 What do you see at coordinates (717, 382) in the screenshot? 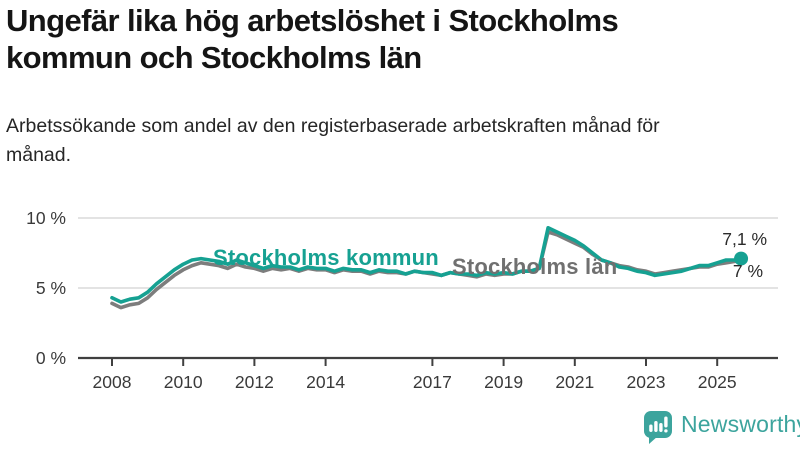
I see `x-axis-tick-label: 2025` at bounding box center [717, 382].